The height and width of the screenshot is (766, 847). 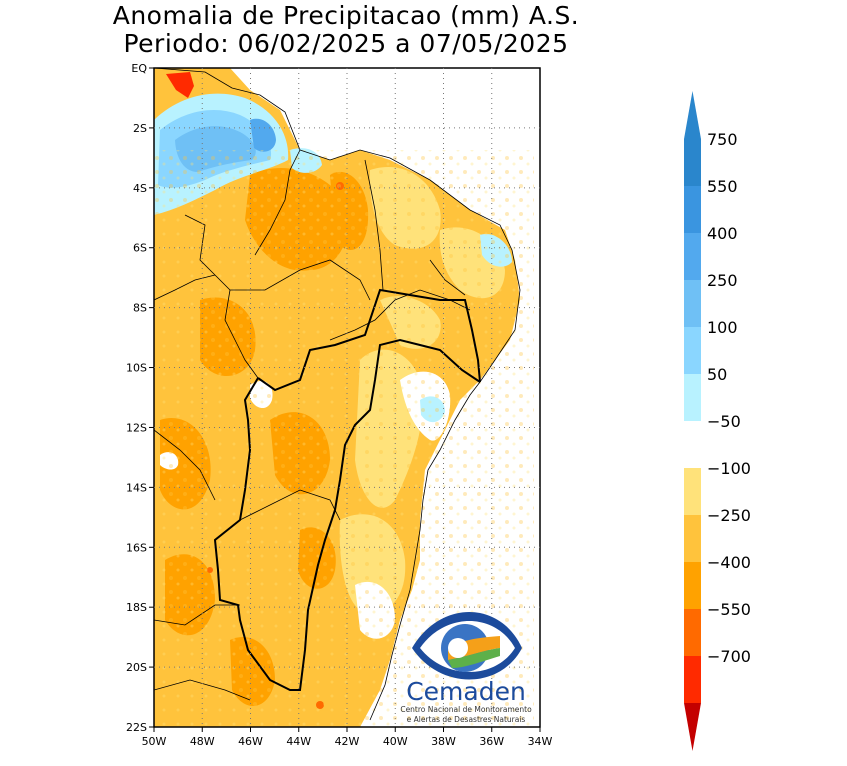 I want to click on lon-axis: 50W 48W 46W 44W 42W 40W 38W 36W 34W, so click(x=347, y=737).